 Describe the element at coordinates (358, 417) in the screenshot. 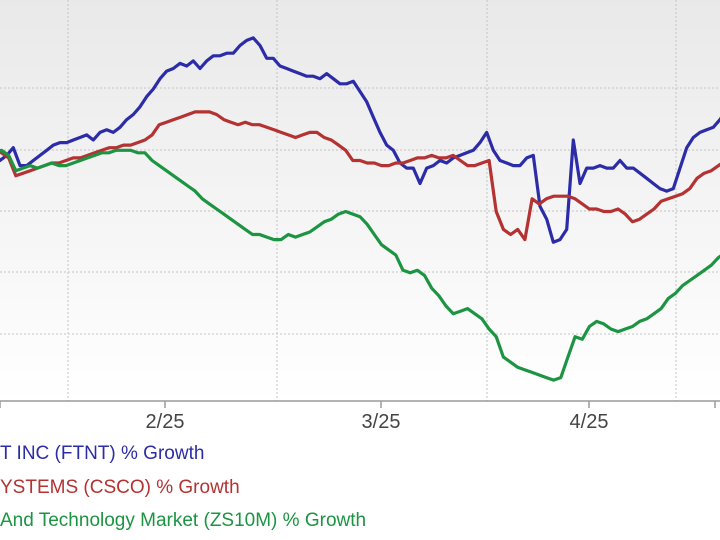

I see `x-axis-ticks: 2/25 3/25 4/25` at that location.